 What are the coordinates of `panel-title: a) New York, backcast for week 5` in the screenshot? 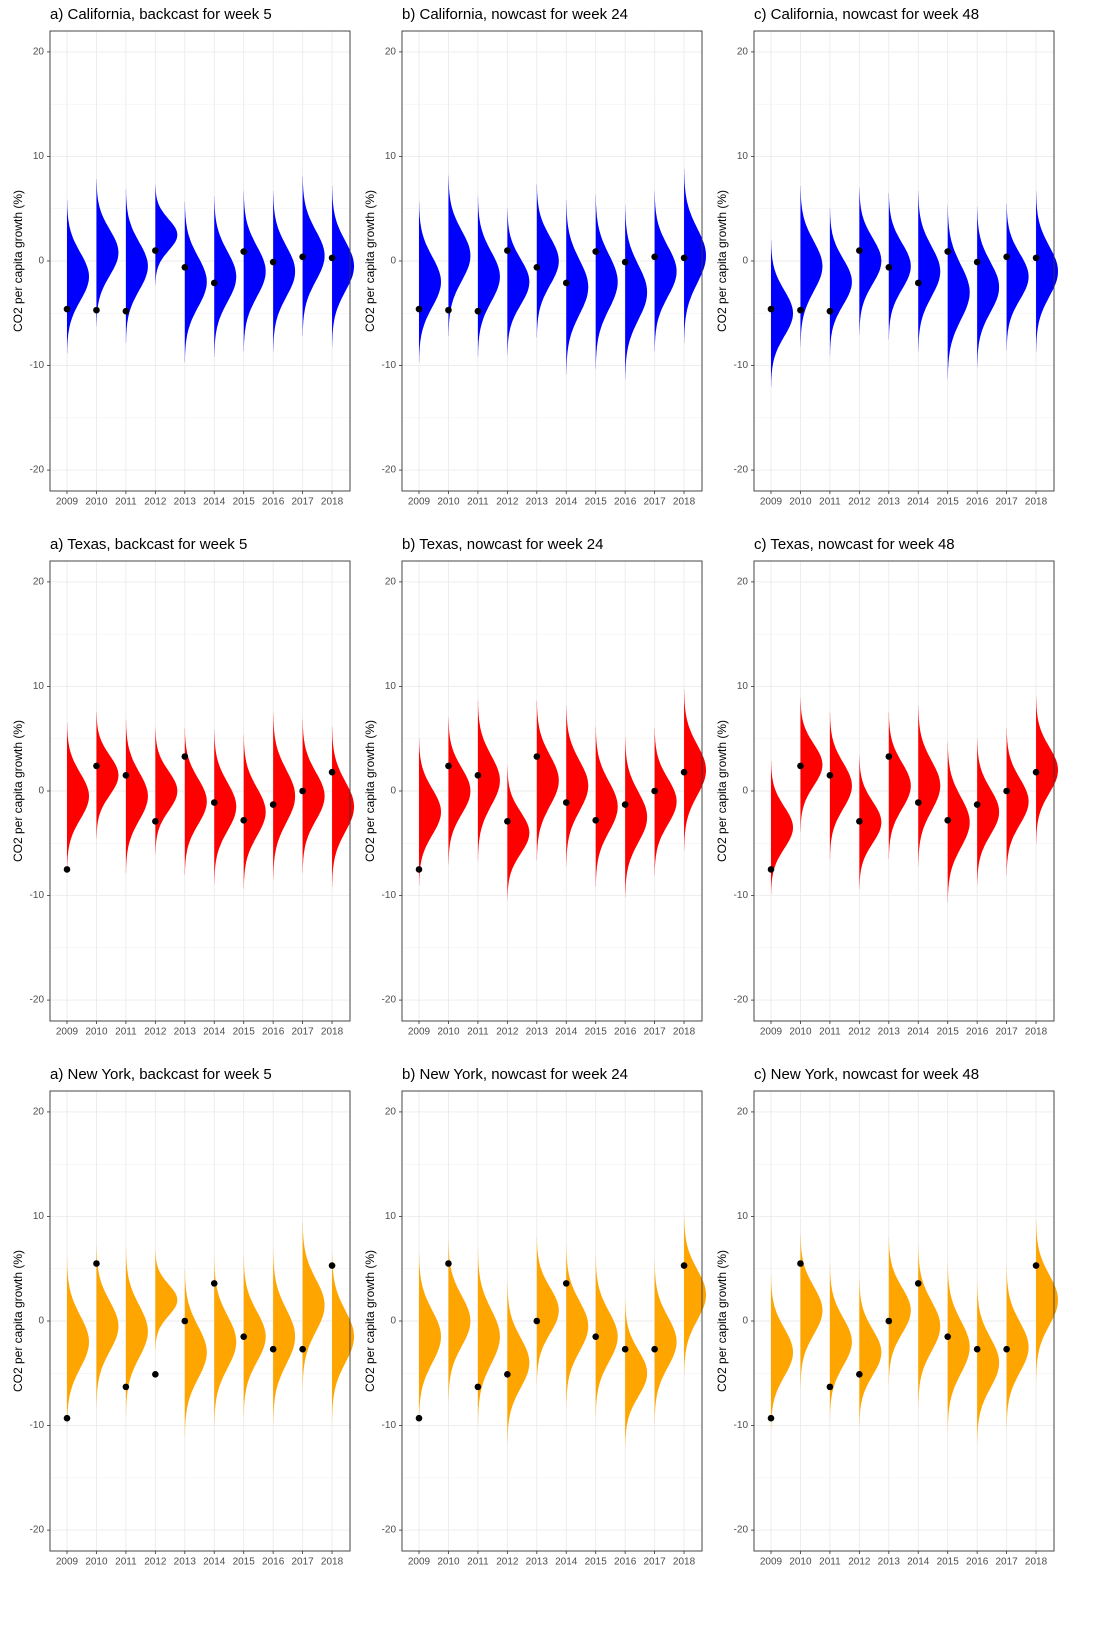 It's located at (161, 1074).